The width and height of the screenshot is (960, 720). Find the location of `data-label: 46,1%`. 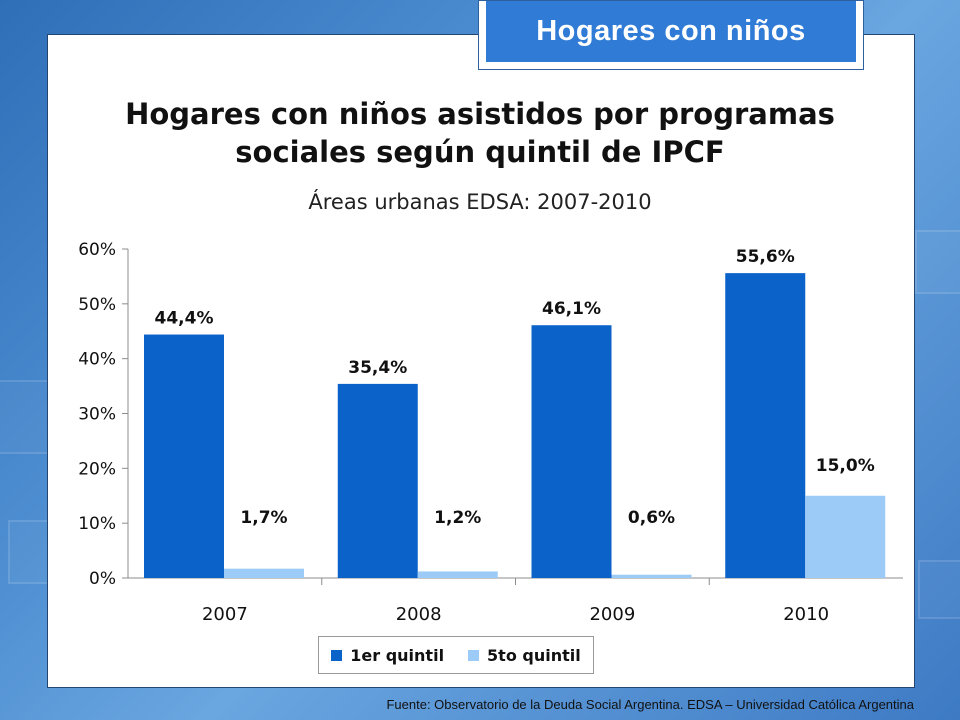

data-label: 46,1% is located at coordinates (571, 309).